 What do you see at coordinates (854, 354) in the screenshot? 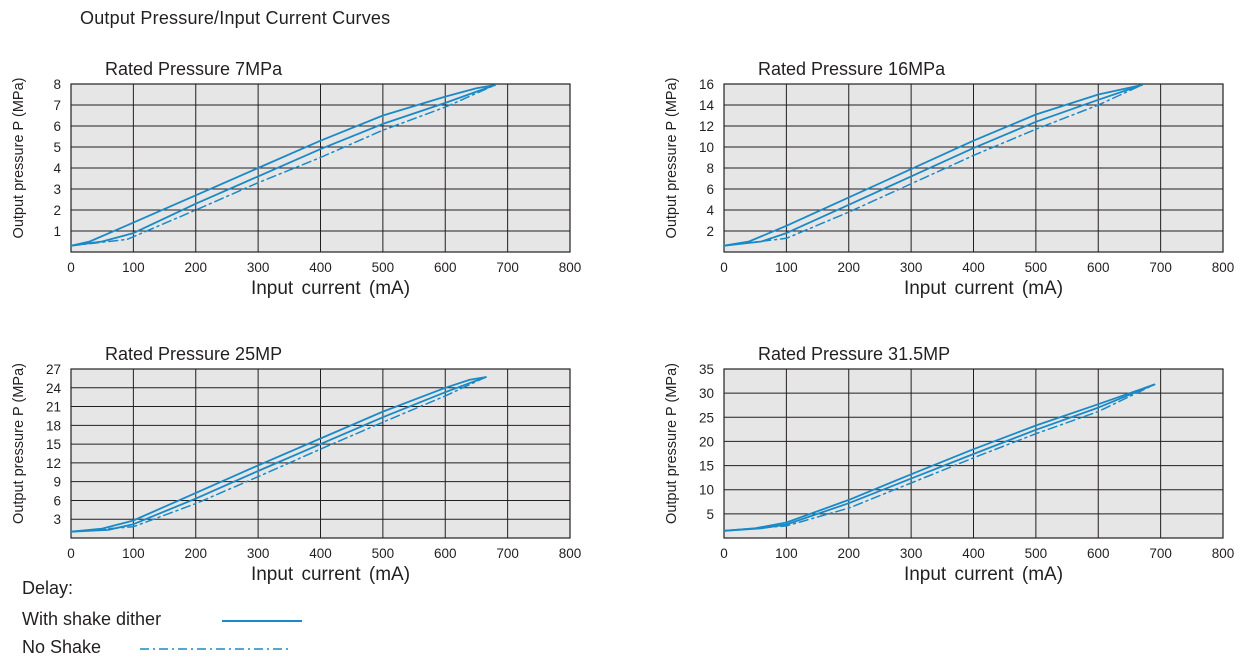
I see `chart-title: Rated Pressure 31.5MP` at bounding box center [854, 354].